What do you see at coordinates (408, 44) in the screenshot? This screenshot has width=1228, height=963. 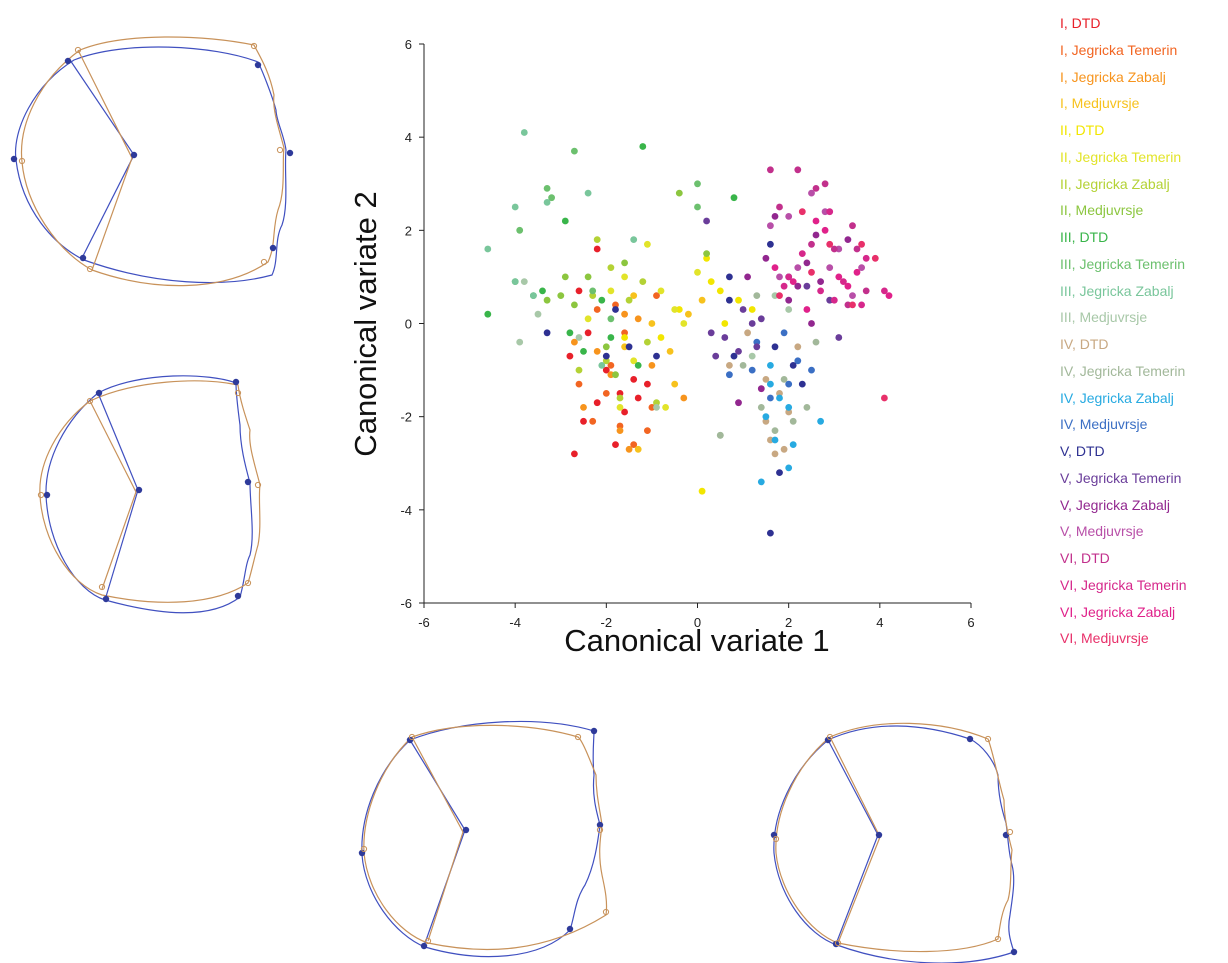 I see `y-tick-label: 6` at bounding box center [408, 44].